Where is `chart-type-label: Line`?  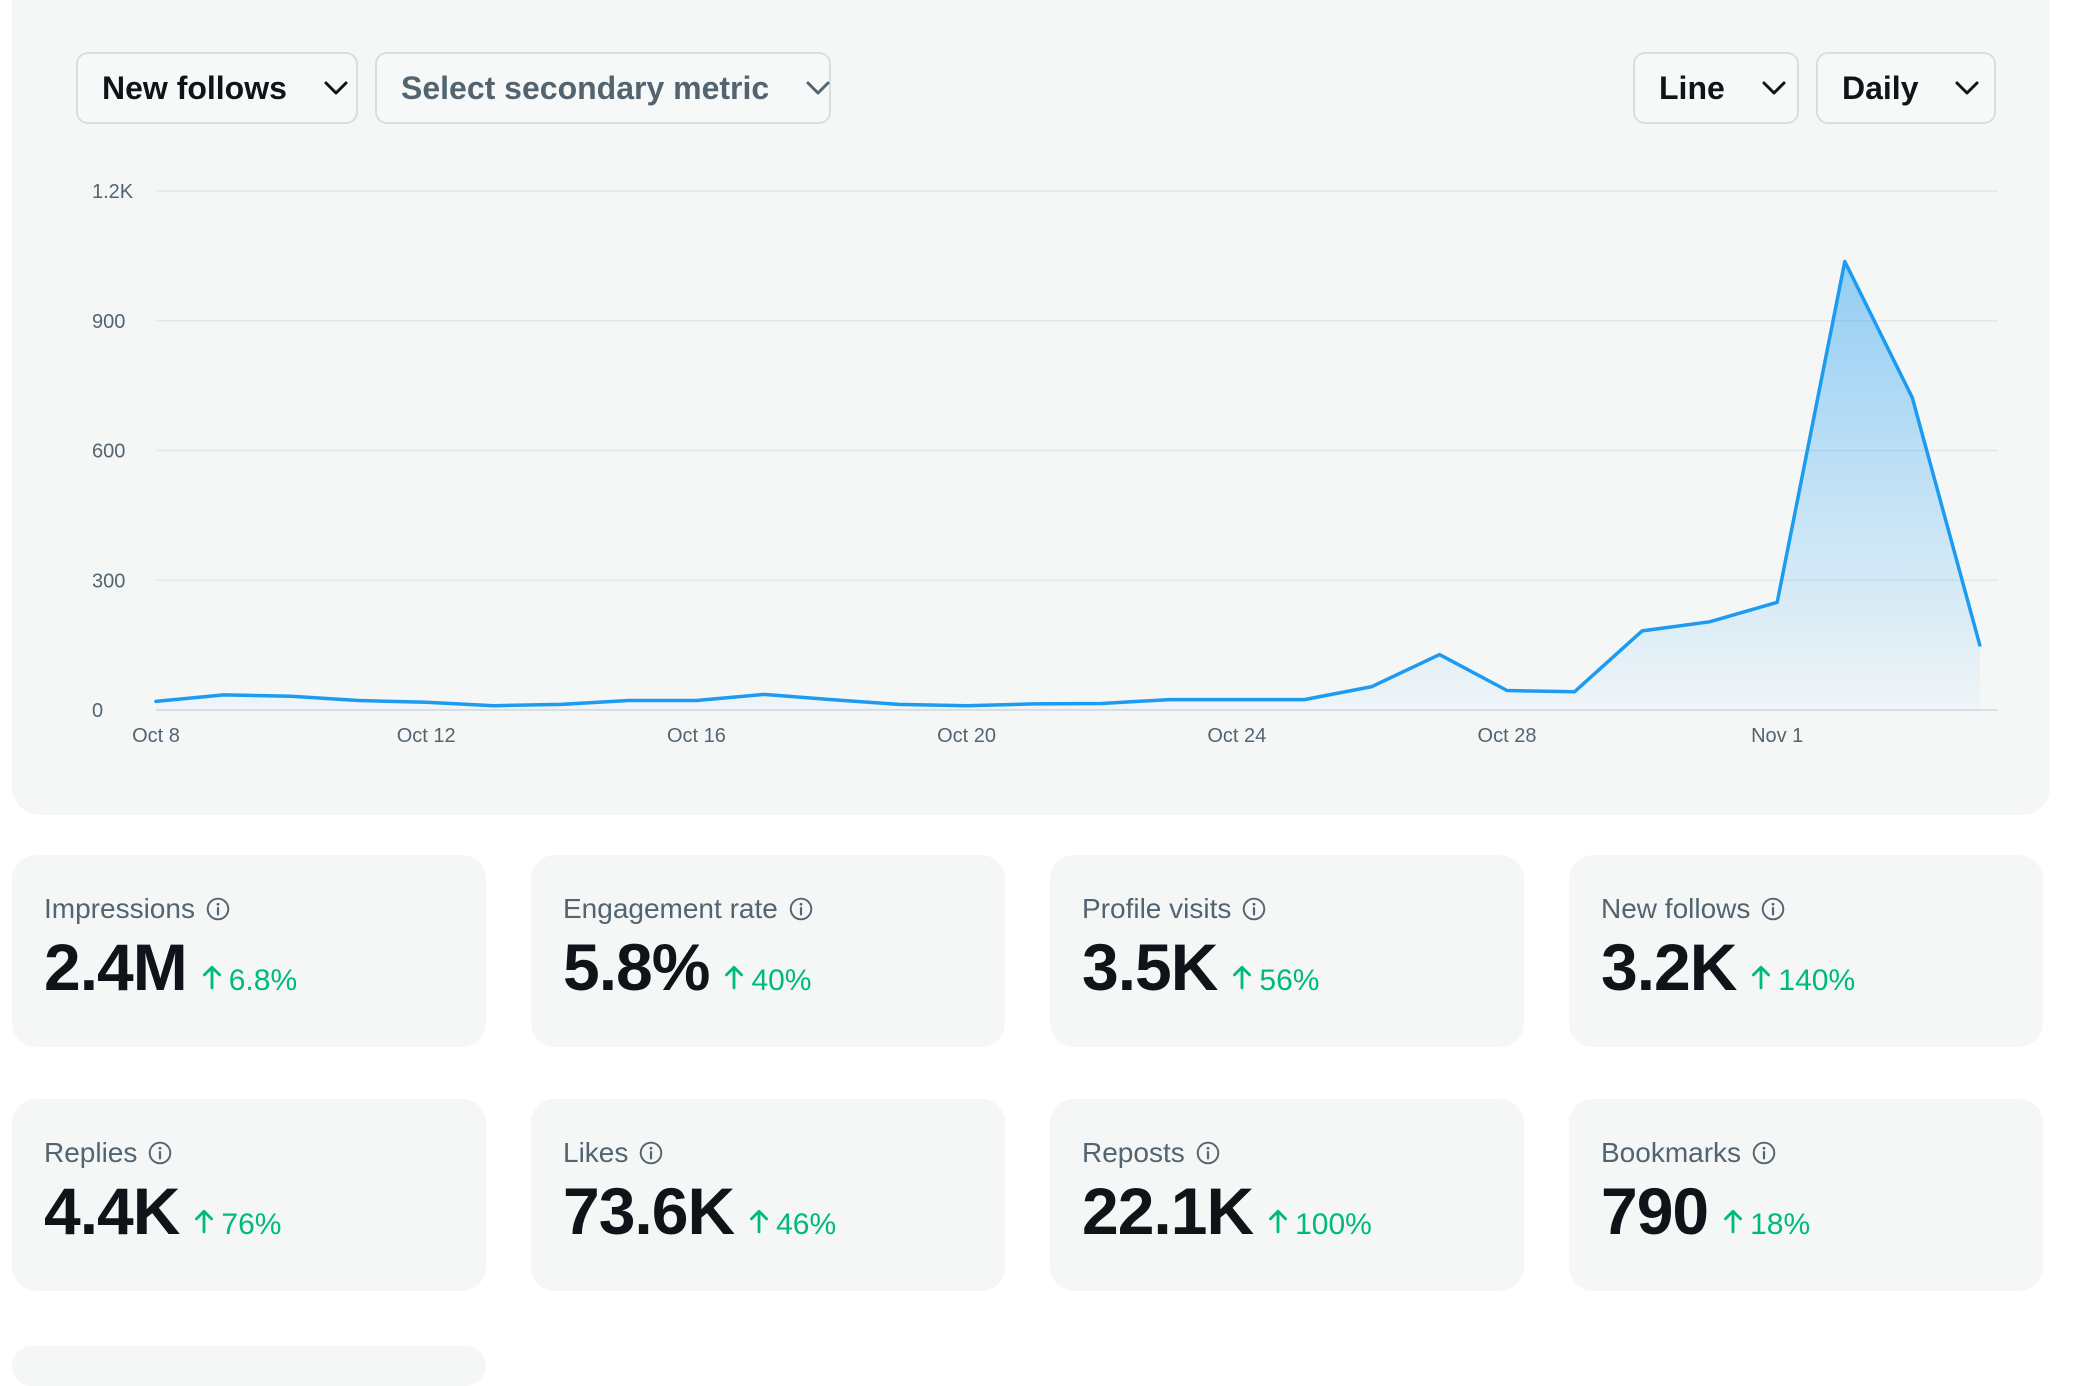
chart-type-label: Line is located at coordinates (1692, 87).